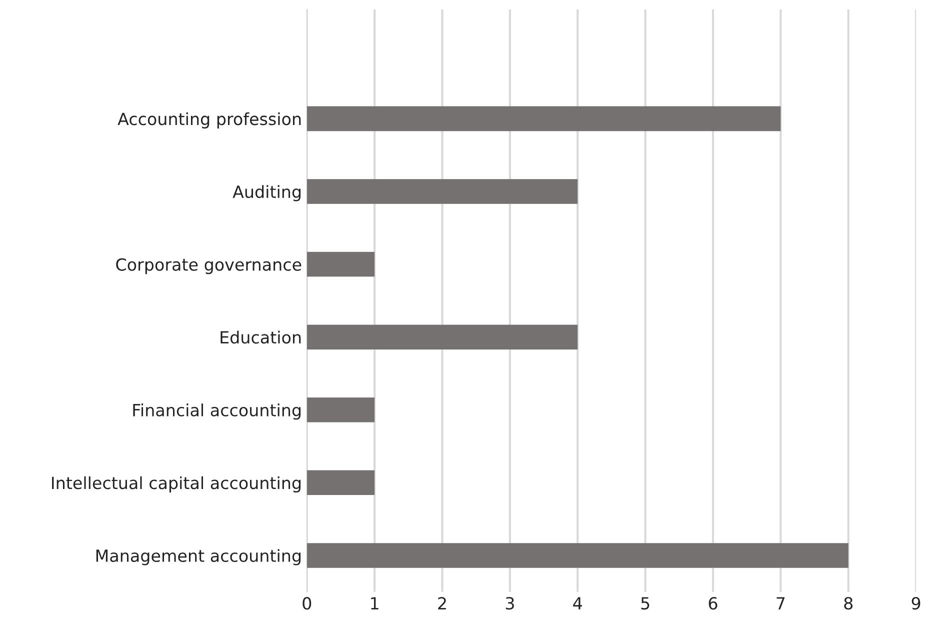 The image size is (930, 633). What do you see at coordinates (713, 603) in the screenshot?
I see `x-tick-label: 6` at bounding box center [713, 603].